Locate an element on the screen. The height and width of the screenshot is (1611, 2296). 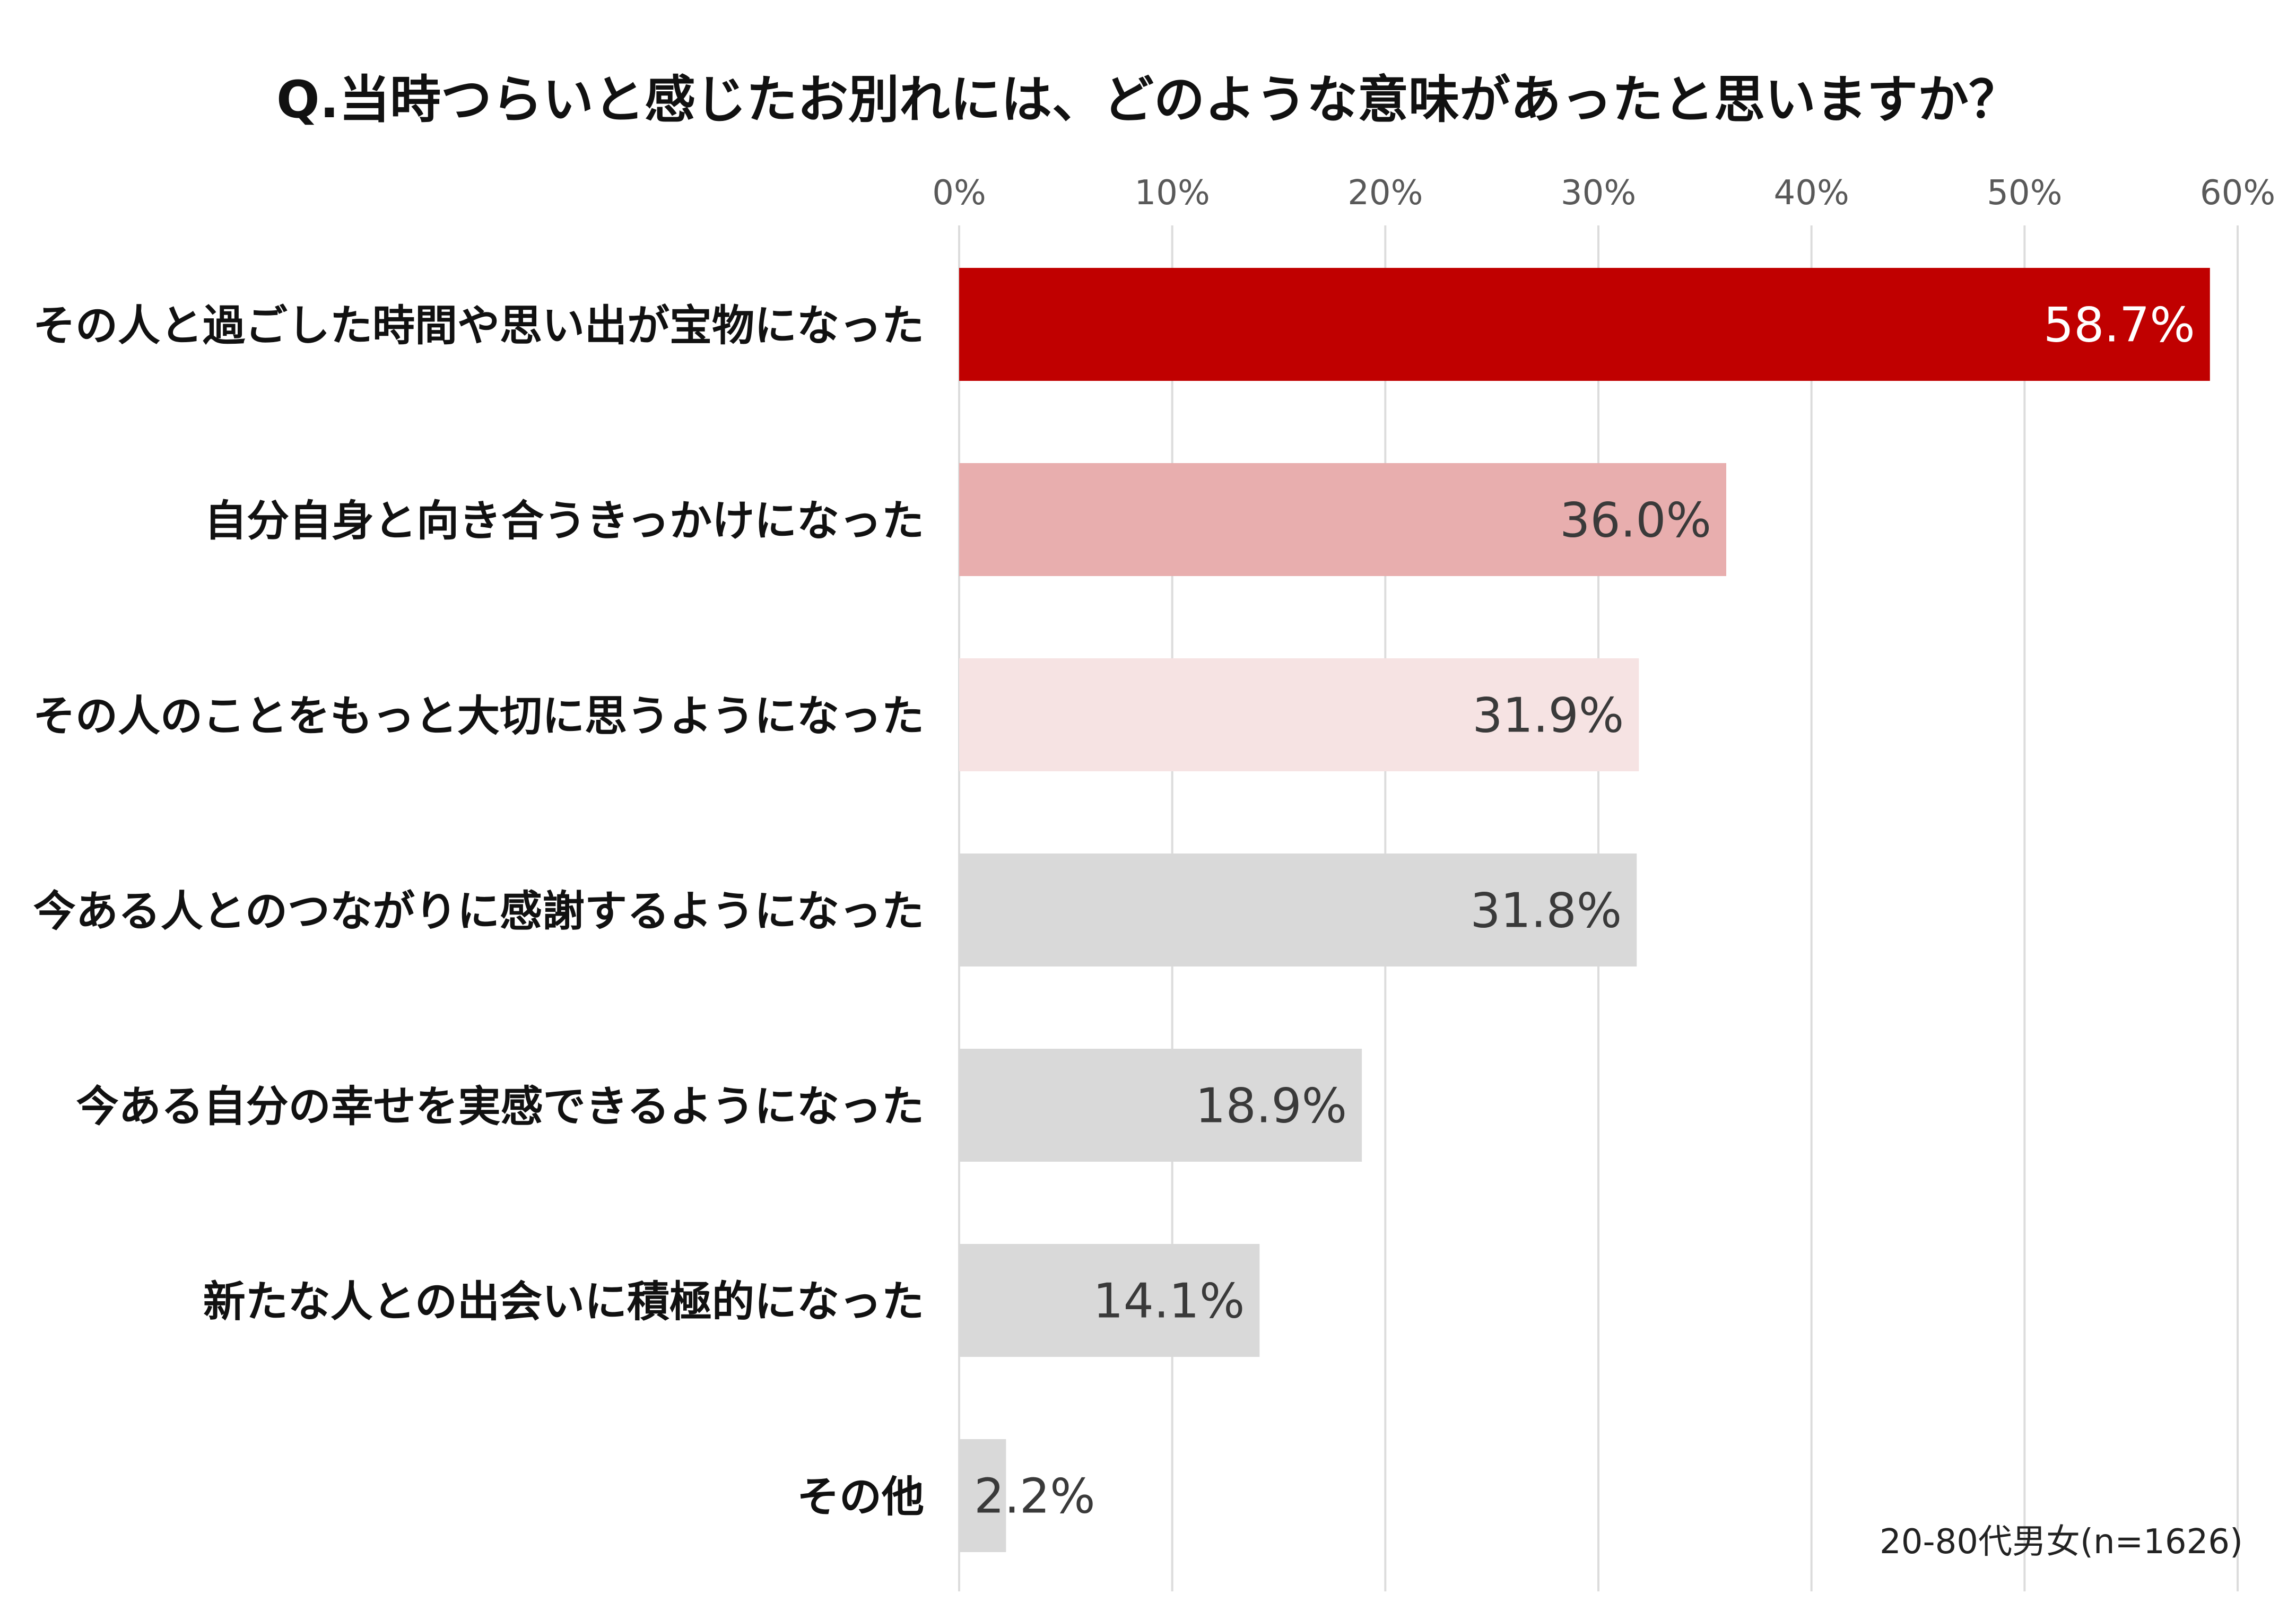
category-label: 新たな人との出会いに積極的になった is located at coordinates (564, 1302).